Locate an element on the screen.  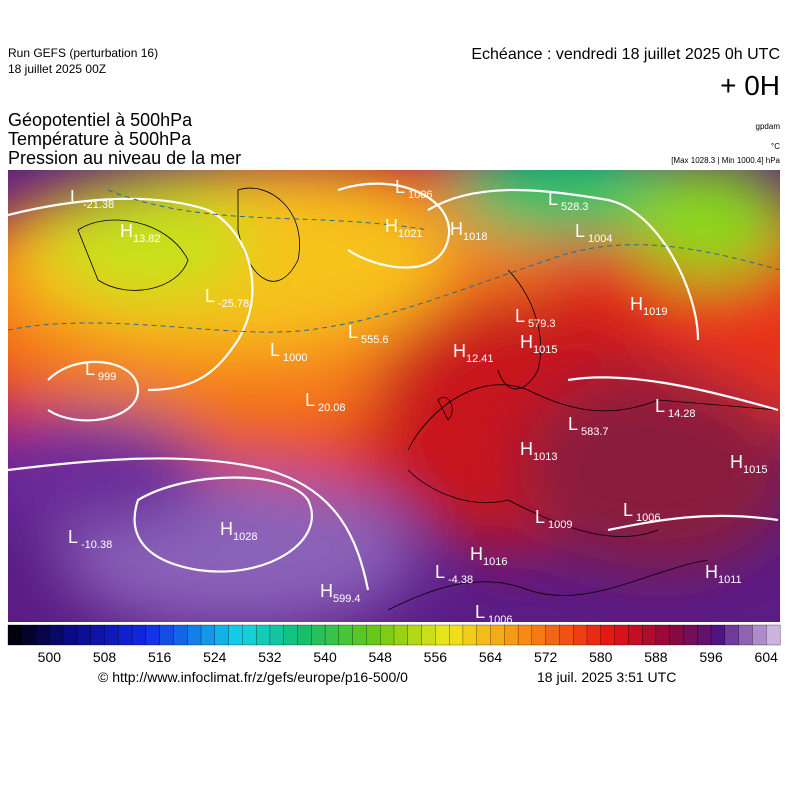
colorbar-tick-label: 524 is located at coordinates (215, 657).